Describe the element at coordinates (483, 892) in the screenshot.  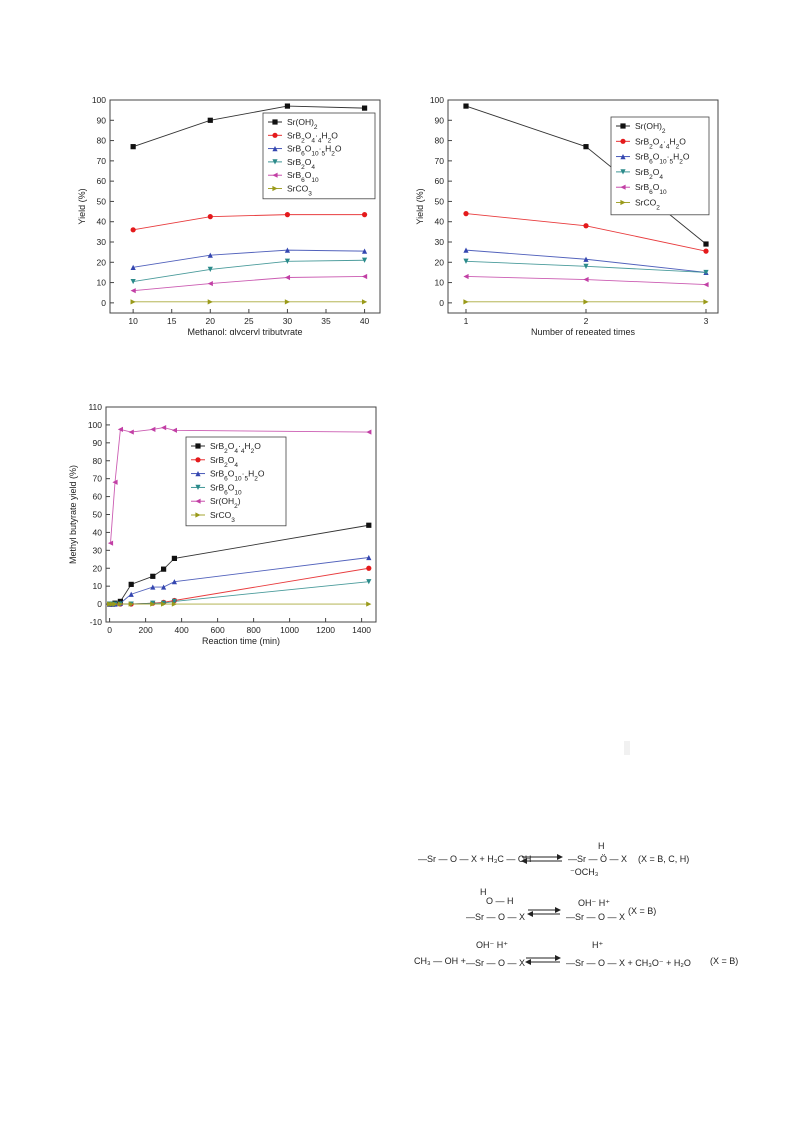
I see `scheme-2-left-top: H` at that location.